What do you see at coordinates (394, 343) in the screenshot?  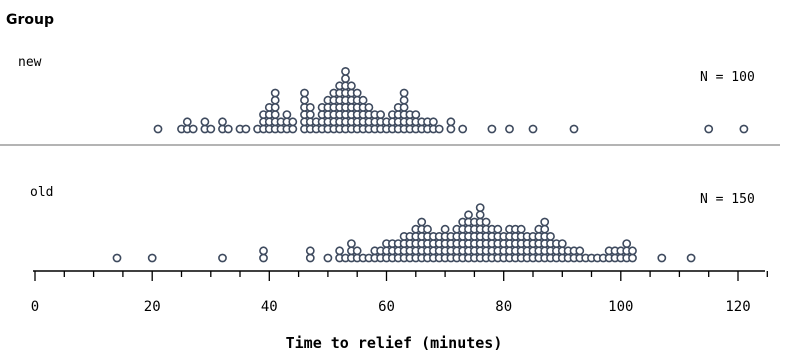 I see `x-axis-title: Time to relief (minutes)` at bounding box center [394, 343].